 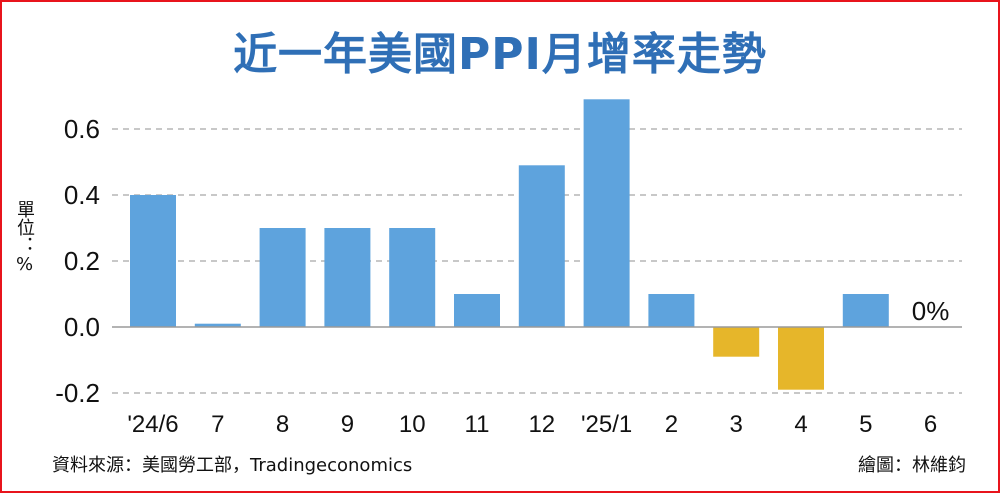 What do you see at coordinates (77, 393) in the screenshot?
I see `y-tick-label: -0.2` at bounding box center [77, 393].